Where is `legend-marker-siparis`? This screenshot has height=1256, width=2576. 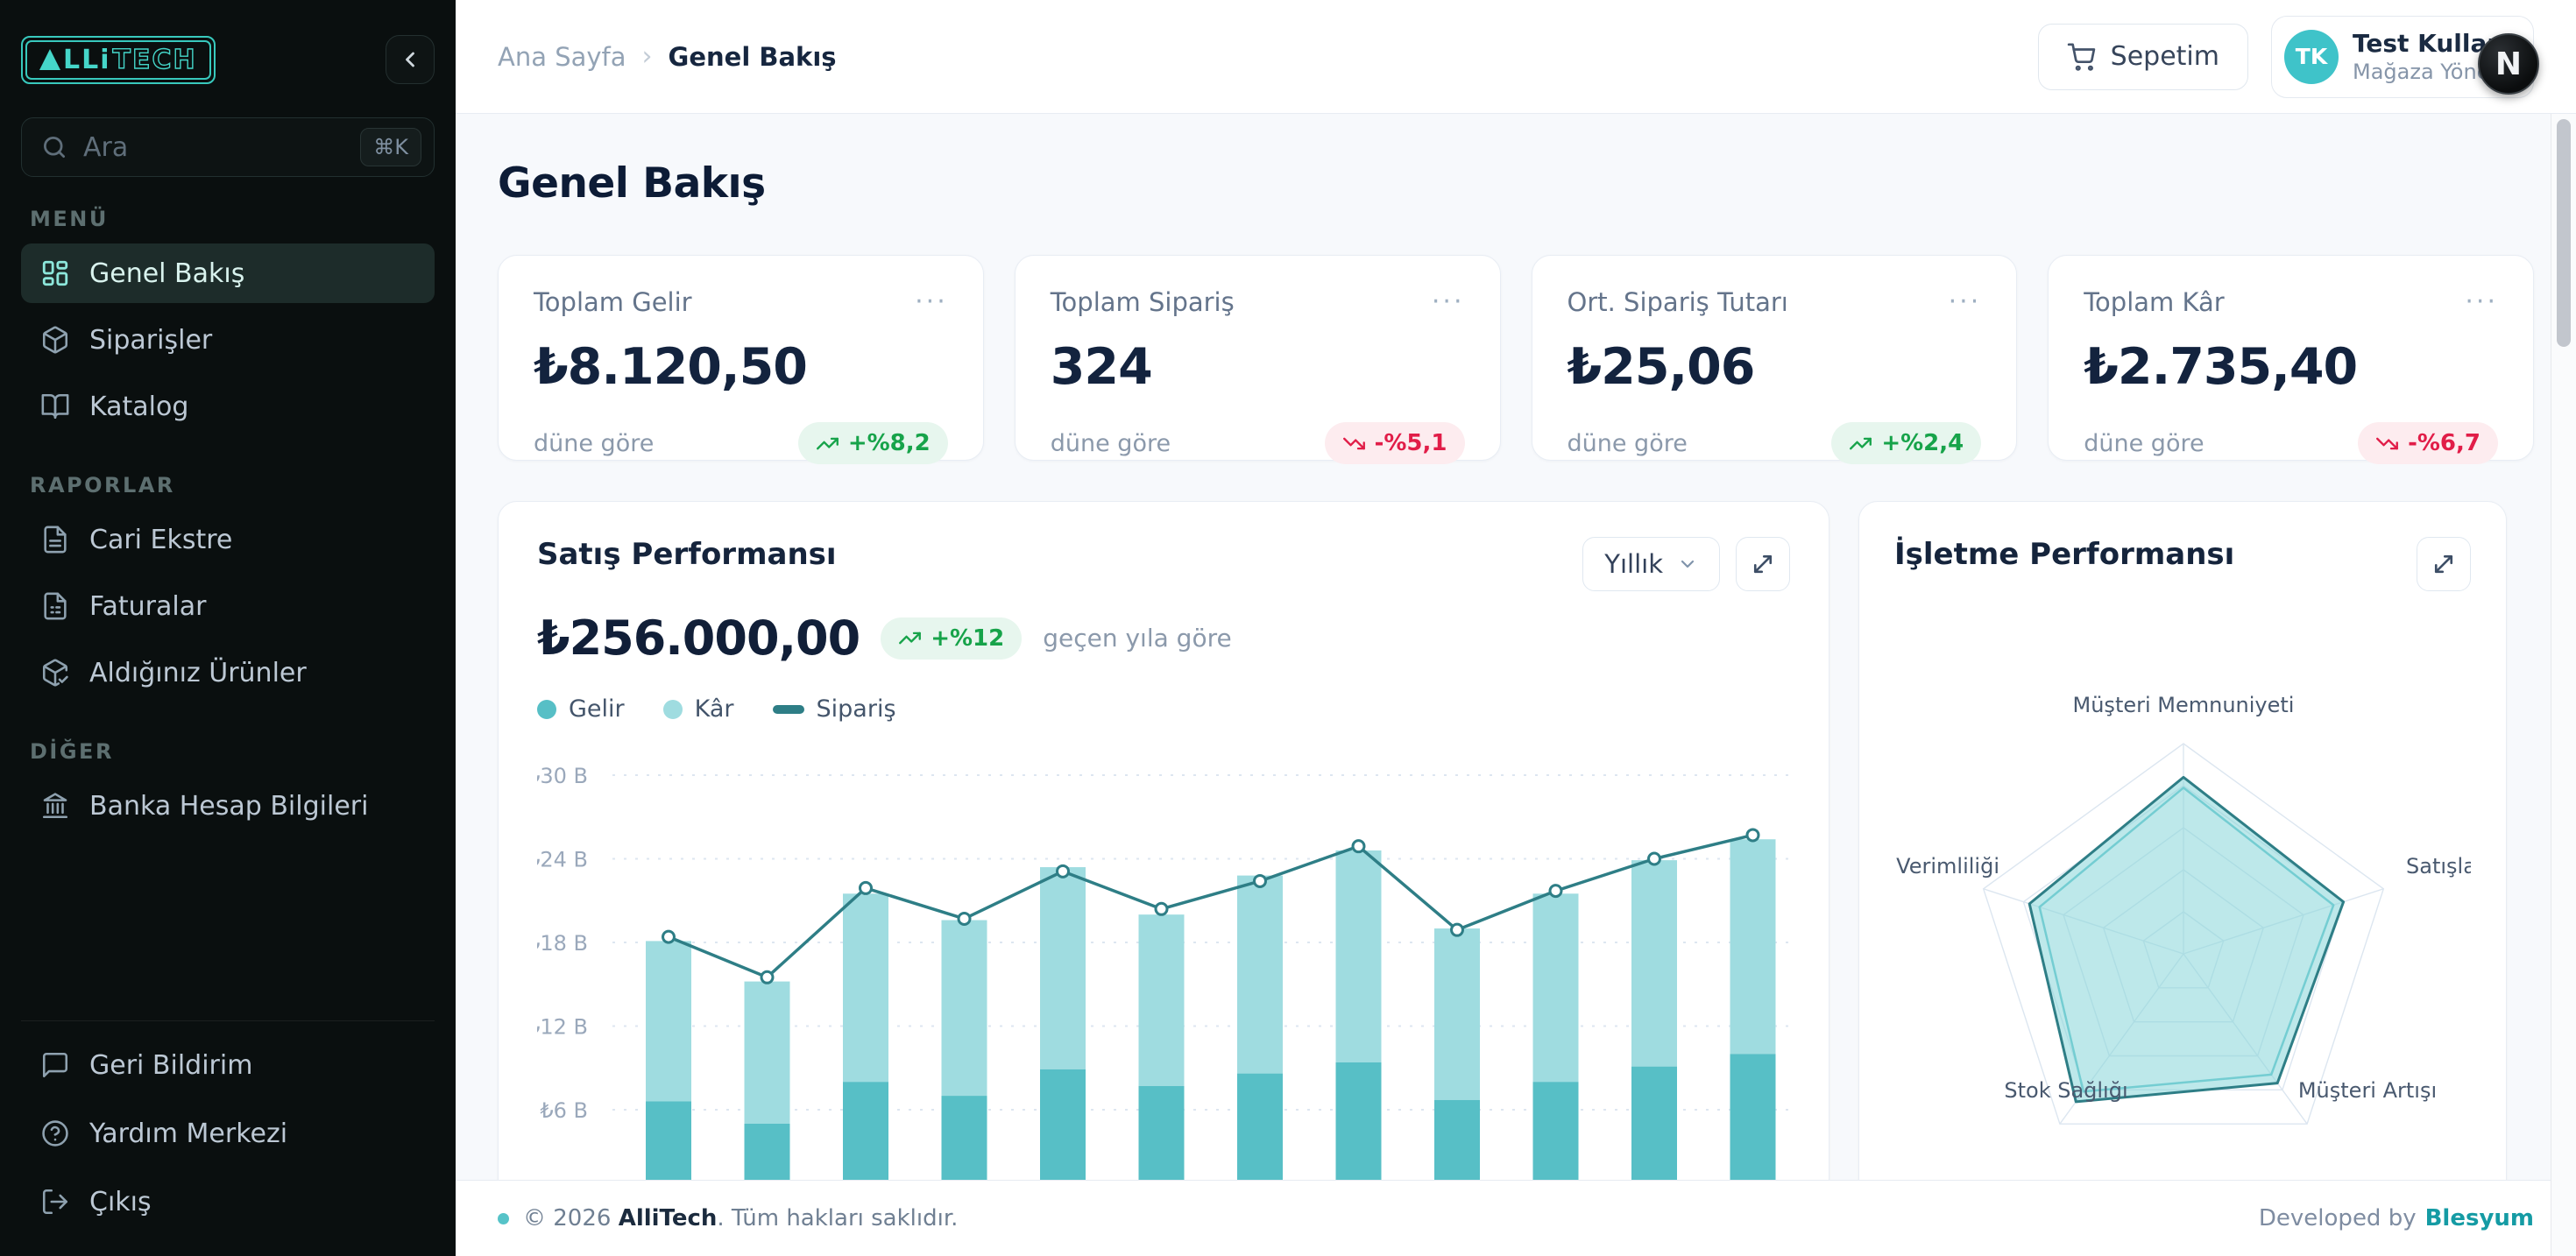 legend-marker-siparis is located at coordinates (788, 709).